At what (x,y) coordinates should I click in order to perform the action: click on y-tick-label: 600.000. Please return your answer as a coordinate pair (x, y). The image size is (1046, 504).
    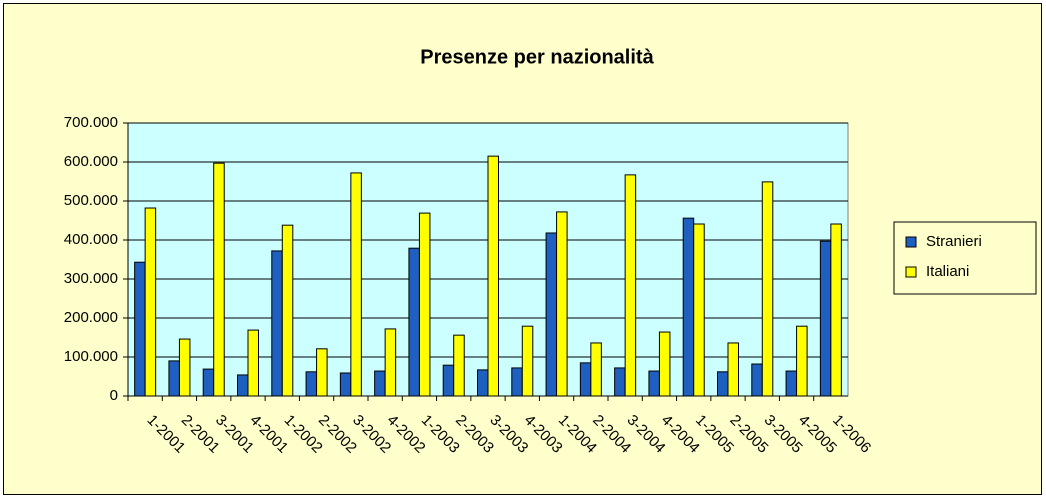
    Looking at the image, I should click on (91, 161).